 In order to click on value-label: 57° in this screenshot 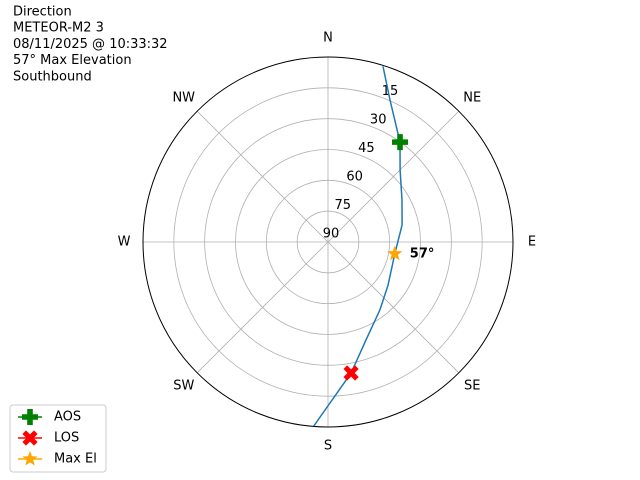, I will do `click(422, 253)`.